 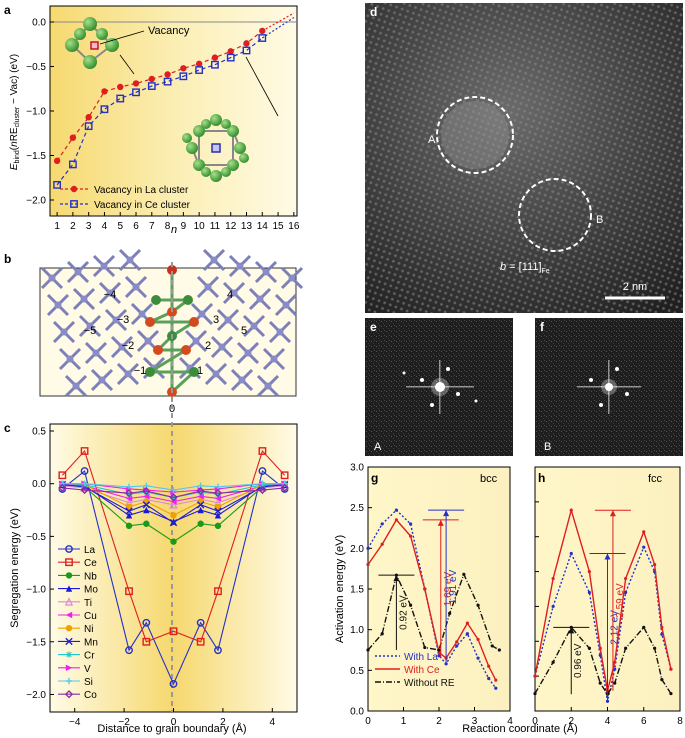 What do you see at coordinates (140, 371) in the screenshot?
I see `site-label: −1` at bounding box center [140, 371].